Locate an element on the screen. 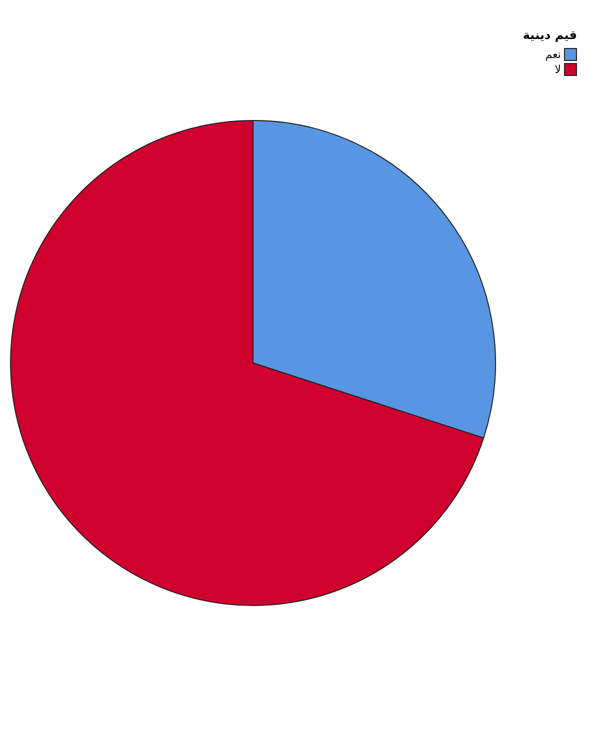 The height and width of the screenshot is (731, 589). legend-label: لا is located at coordinates (557, 69).